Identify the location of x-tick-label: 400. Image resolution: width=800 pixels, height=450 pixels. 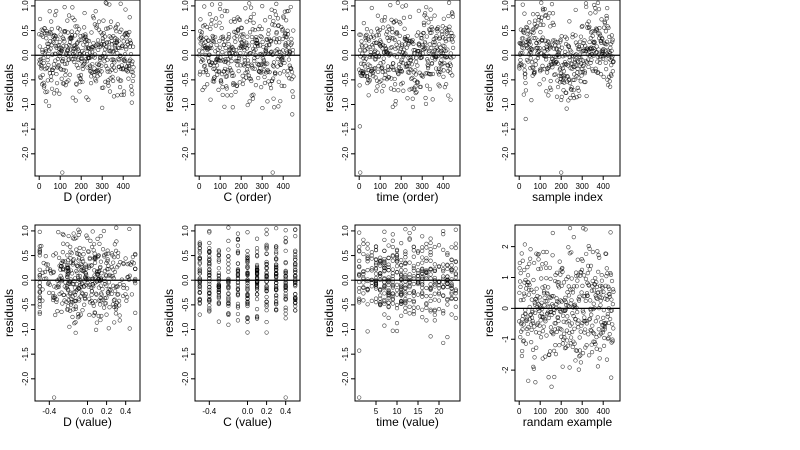
(604, 186).